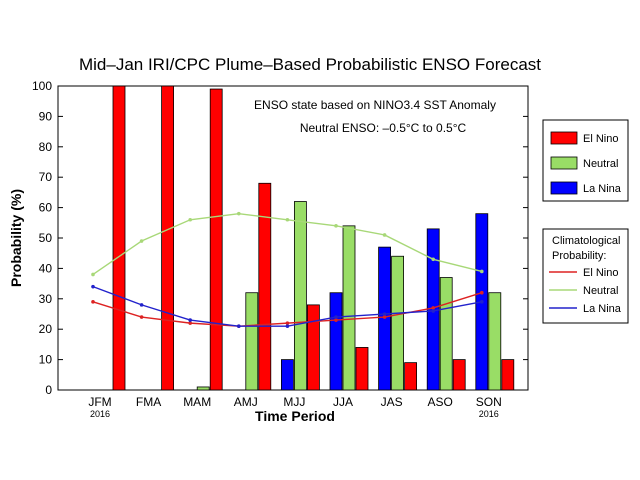 The image size is (640, 480). What do you see at coordinates (579, 256) in the screenshot?
I see `climatology-legend-title-2: Probability:` at bounding box center [579, 256].